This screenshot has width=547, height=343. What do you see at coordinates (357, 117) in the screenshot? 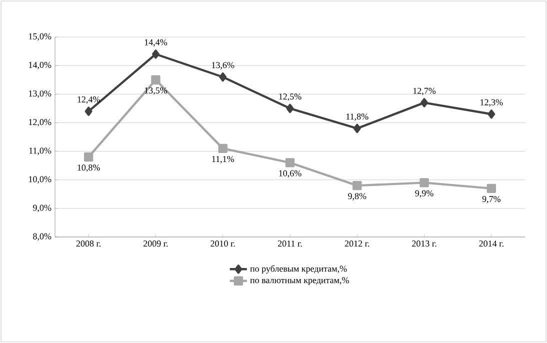
I see `data-label: 11,8%` at bounding box center [357, 117].